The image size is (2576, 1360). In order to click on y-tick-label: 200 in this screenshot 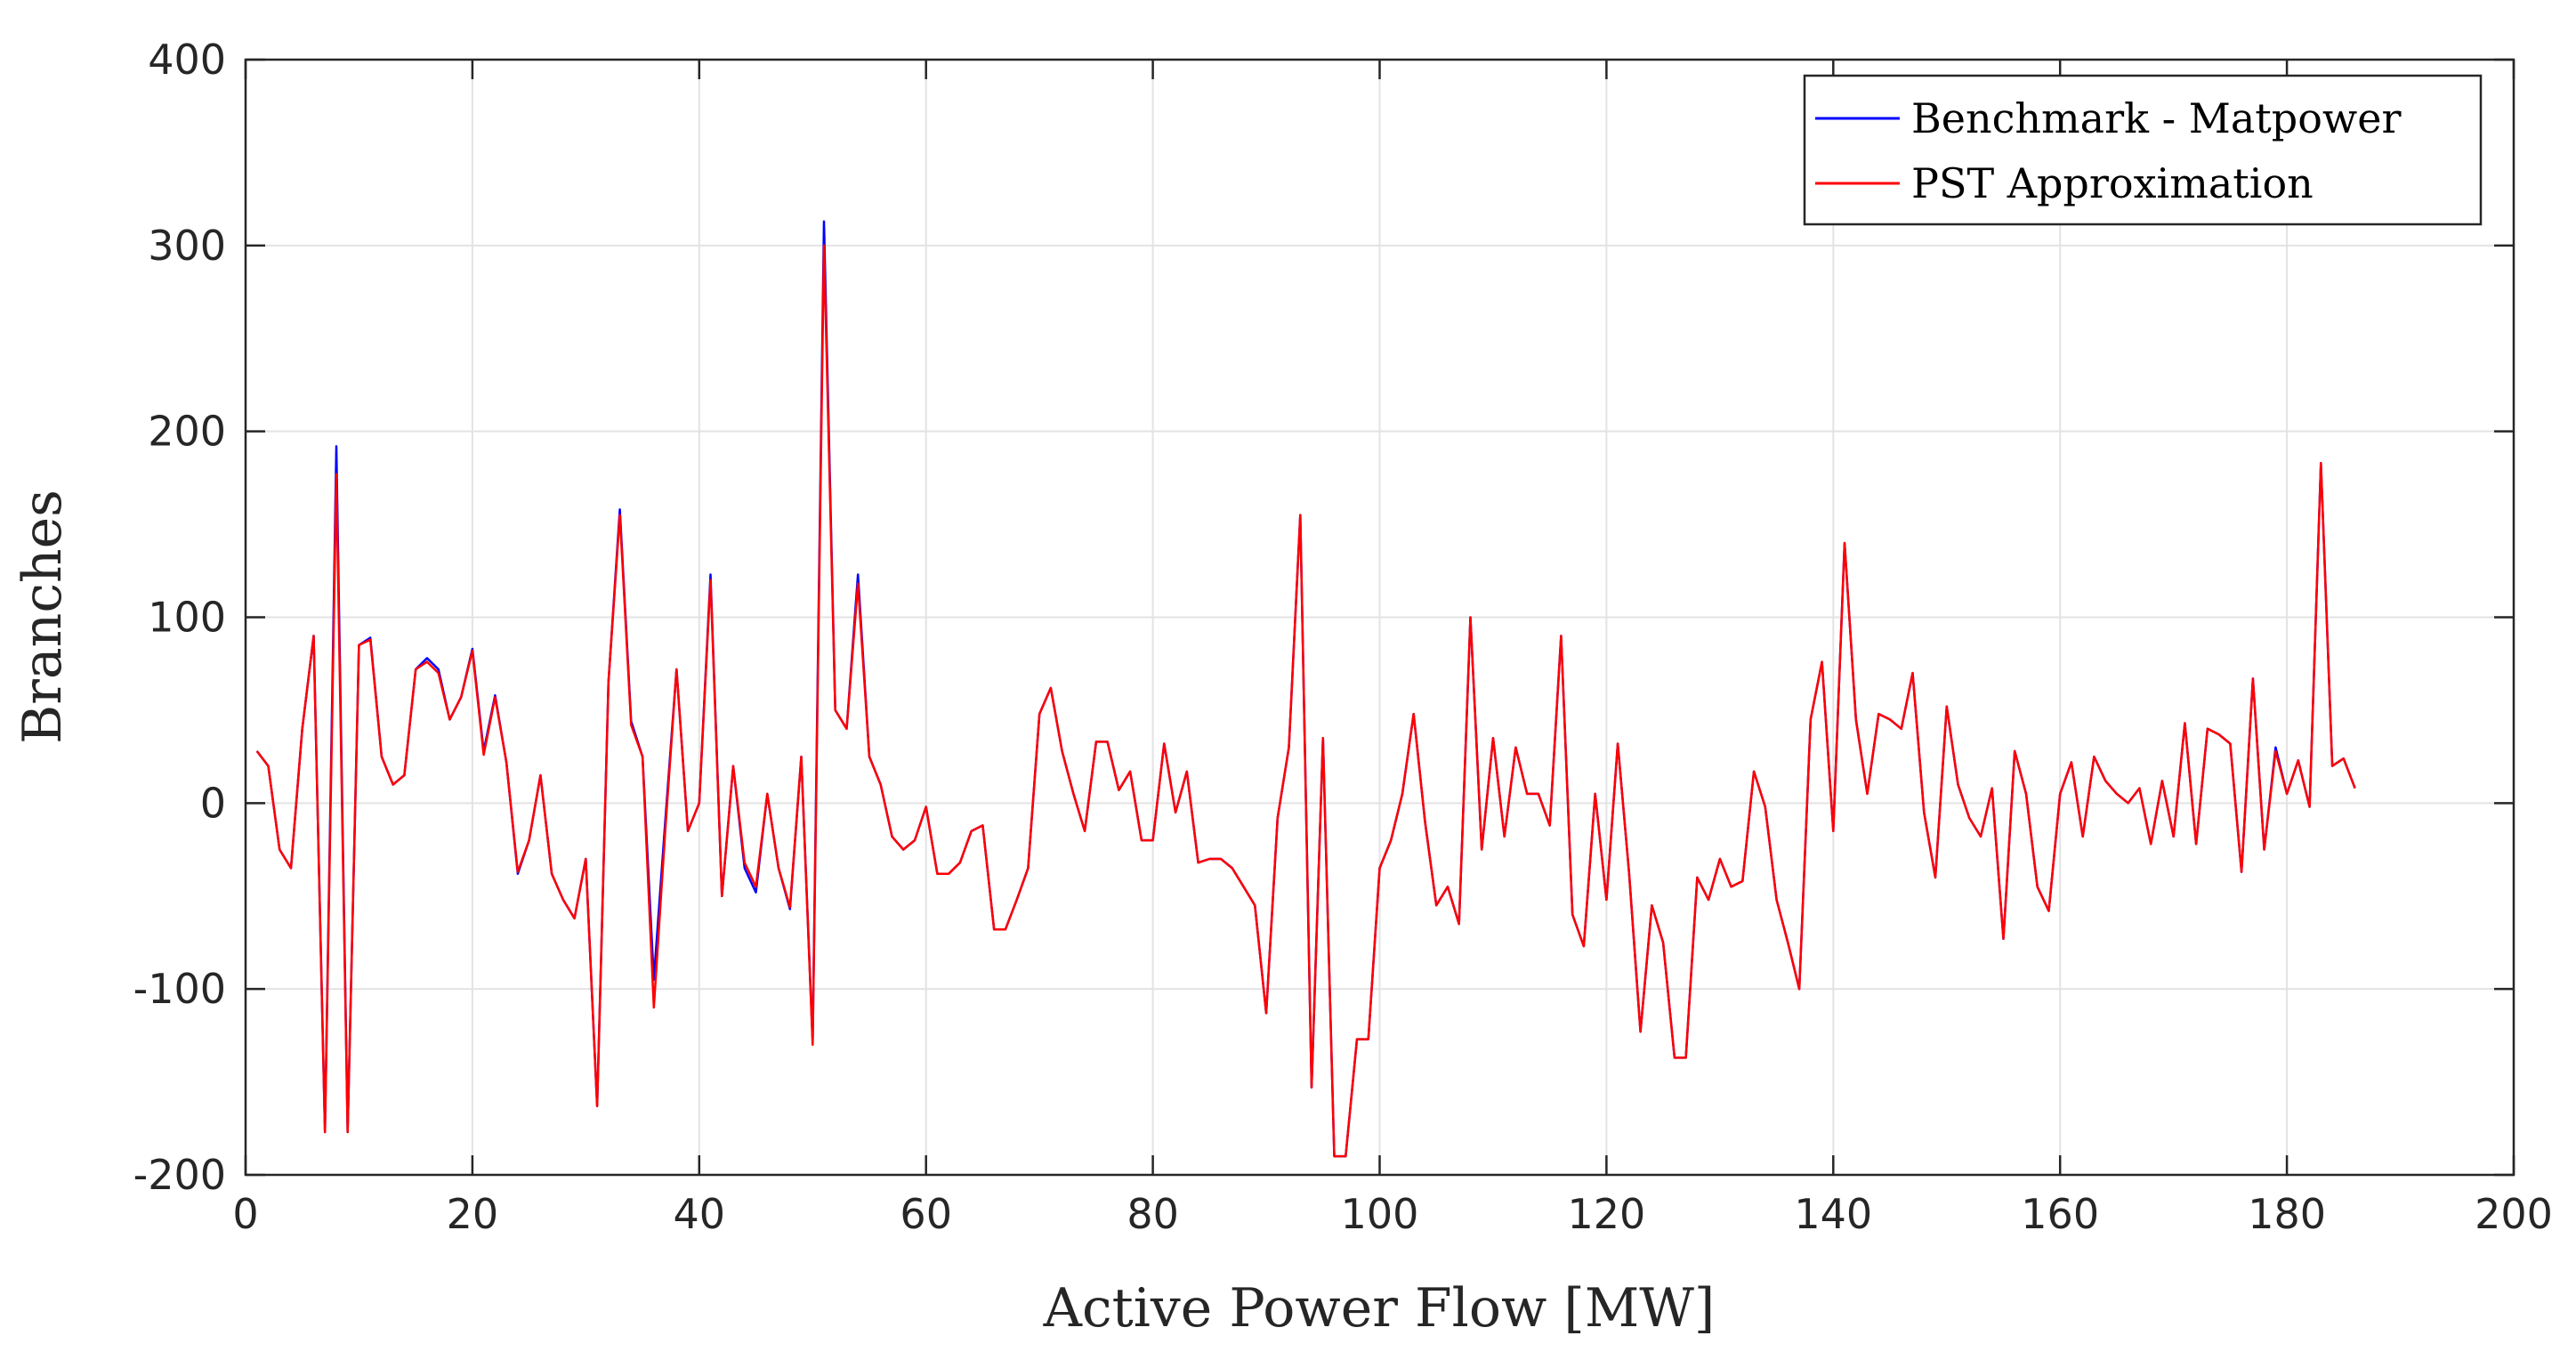, I will do `click(187, 432)`.